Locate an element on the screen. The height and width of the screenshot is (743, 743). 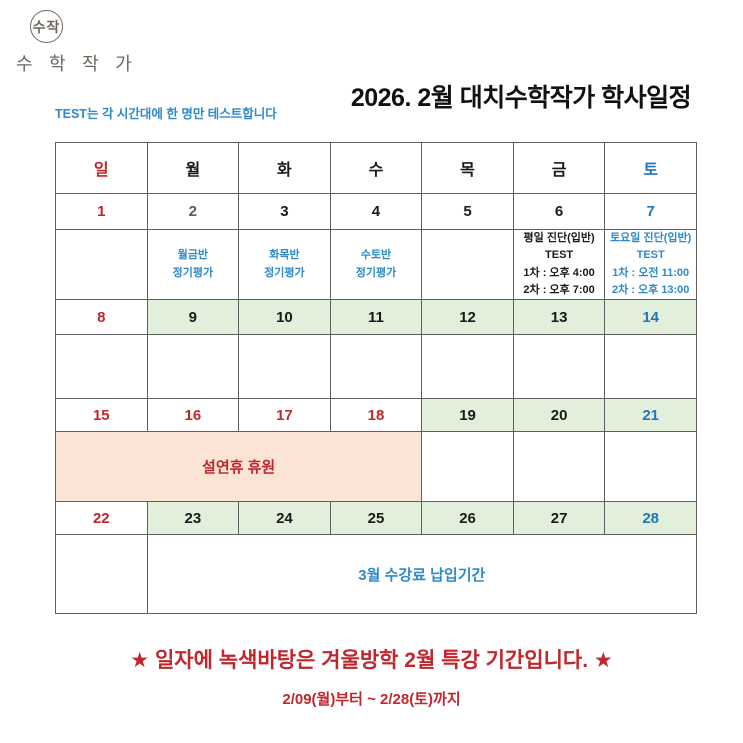
date-cell: 6 is located at coordinates (559, 211).